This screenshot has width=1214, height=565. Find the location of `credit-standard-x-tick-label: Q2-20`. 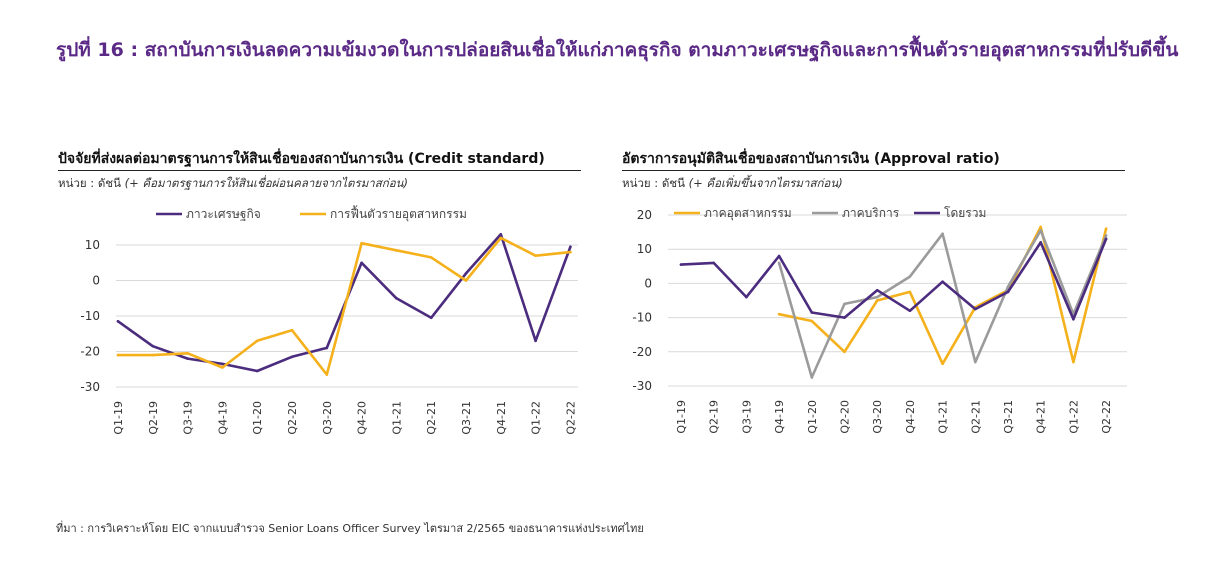

credit-standard-x-tick-label: Q2-20 is located at coordinates (292, 418).